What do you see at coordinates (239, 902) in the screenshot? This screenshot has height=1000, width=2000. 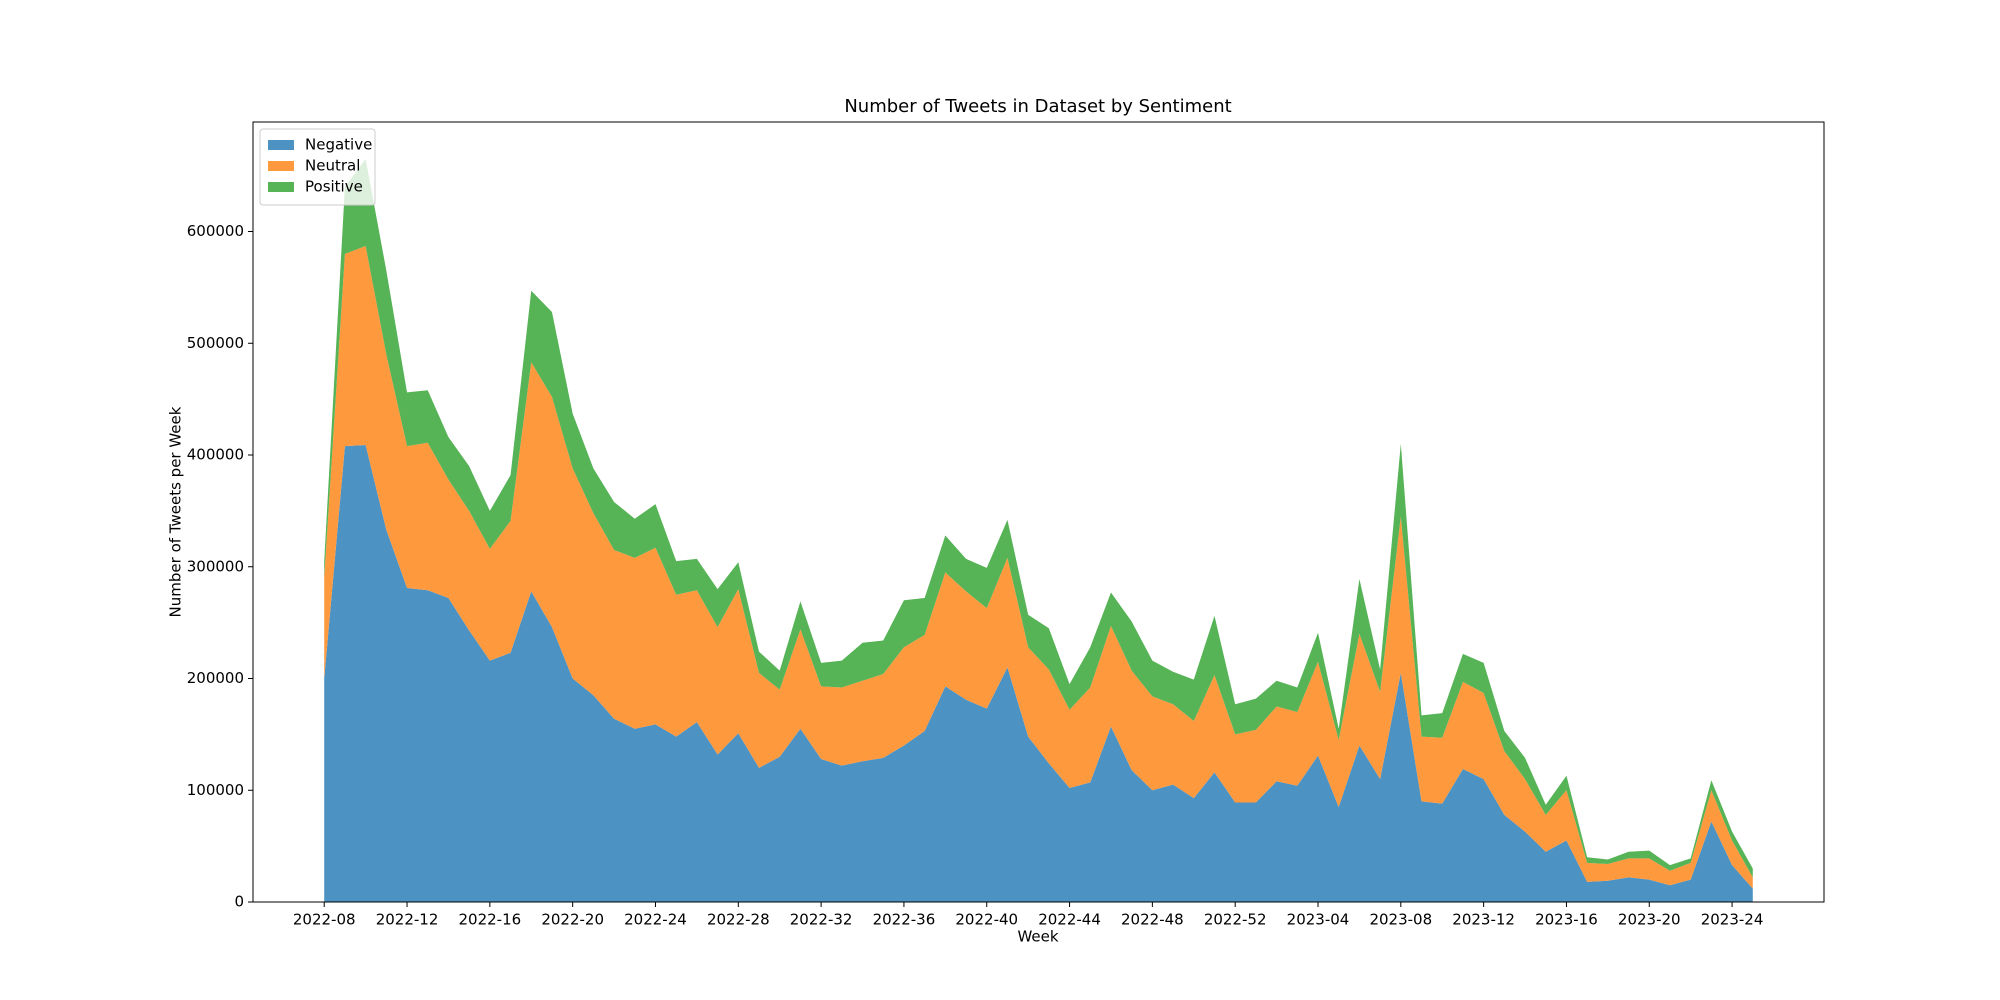 I see `y-tick-label: 0` at bounding box center [239, 902].